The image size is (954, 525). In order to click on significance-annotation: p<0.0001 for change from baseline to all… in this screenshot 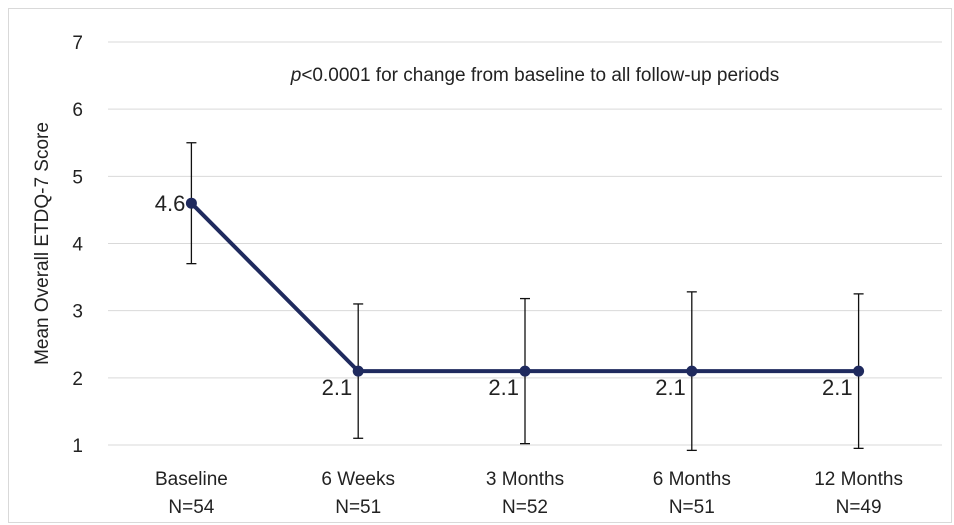, I will do `click(535, 75)`.